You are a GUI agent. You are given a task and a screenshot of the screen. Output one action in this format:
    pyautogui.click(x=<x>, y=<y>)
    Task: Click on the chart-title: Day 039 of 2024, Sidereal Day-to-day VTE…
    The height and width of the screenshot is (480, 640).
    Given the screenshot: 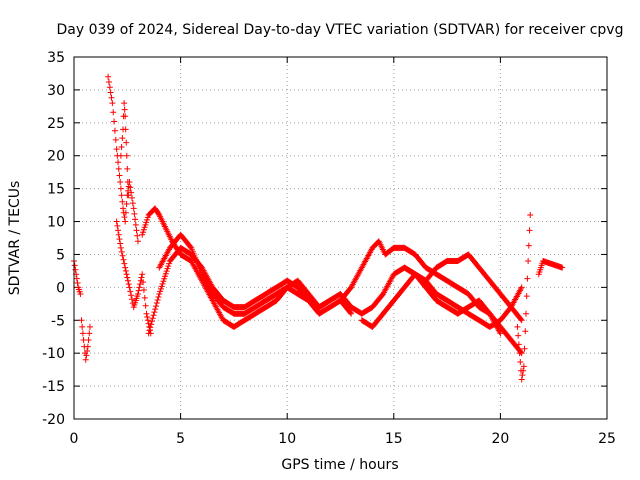 What is the action you would take?
    pyautogui.click(x=340, y=30)
    